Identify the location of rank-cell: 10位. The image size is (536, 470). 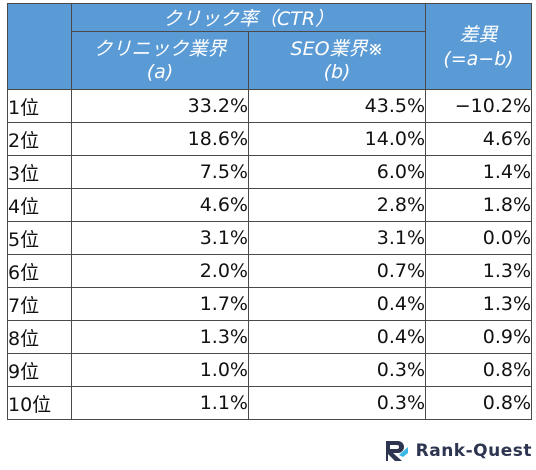
(39, 403).